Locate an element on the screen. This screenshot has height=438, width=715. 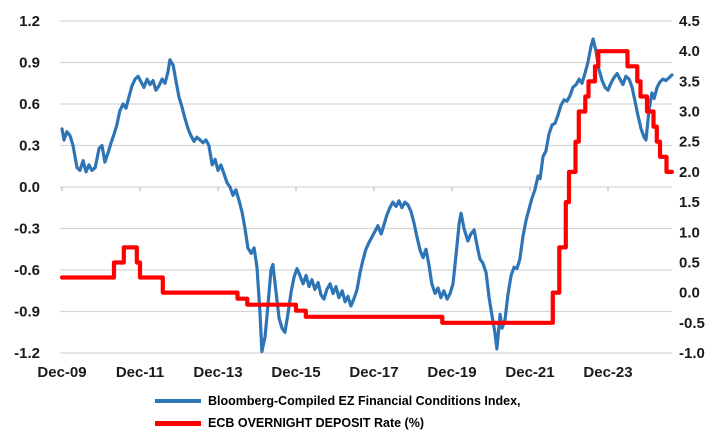
x-axis-label: Dec-15 is located at coordinates (295, 372).